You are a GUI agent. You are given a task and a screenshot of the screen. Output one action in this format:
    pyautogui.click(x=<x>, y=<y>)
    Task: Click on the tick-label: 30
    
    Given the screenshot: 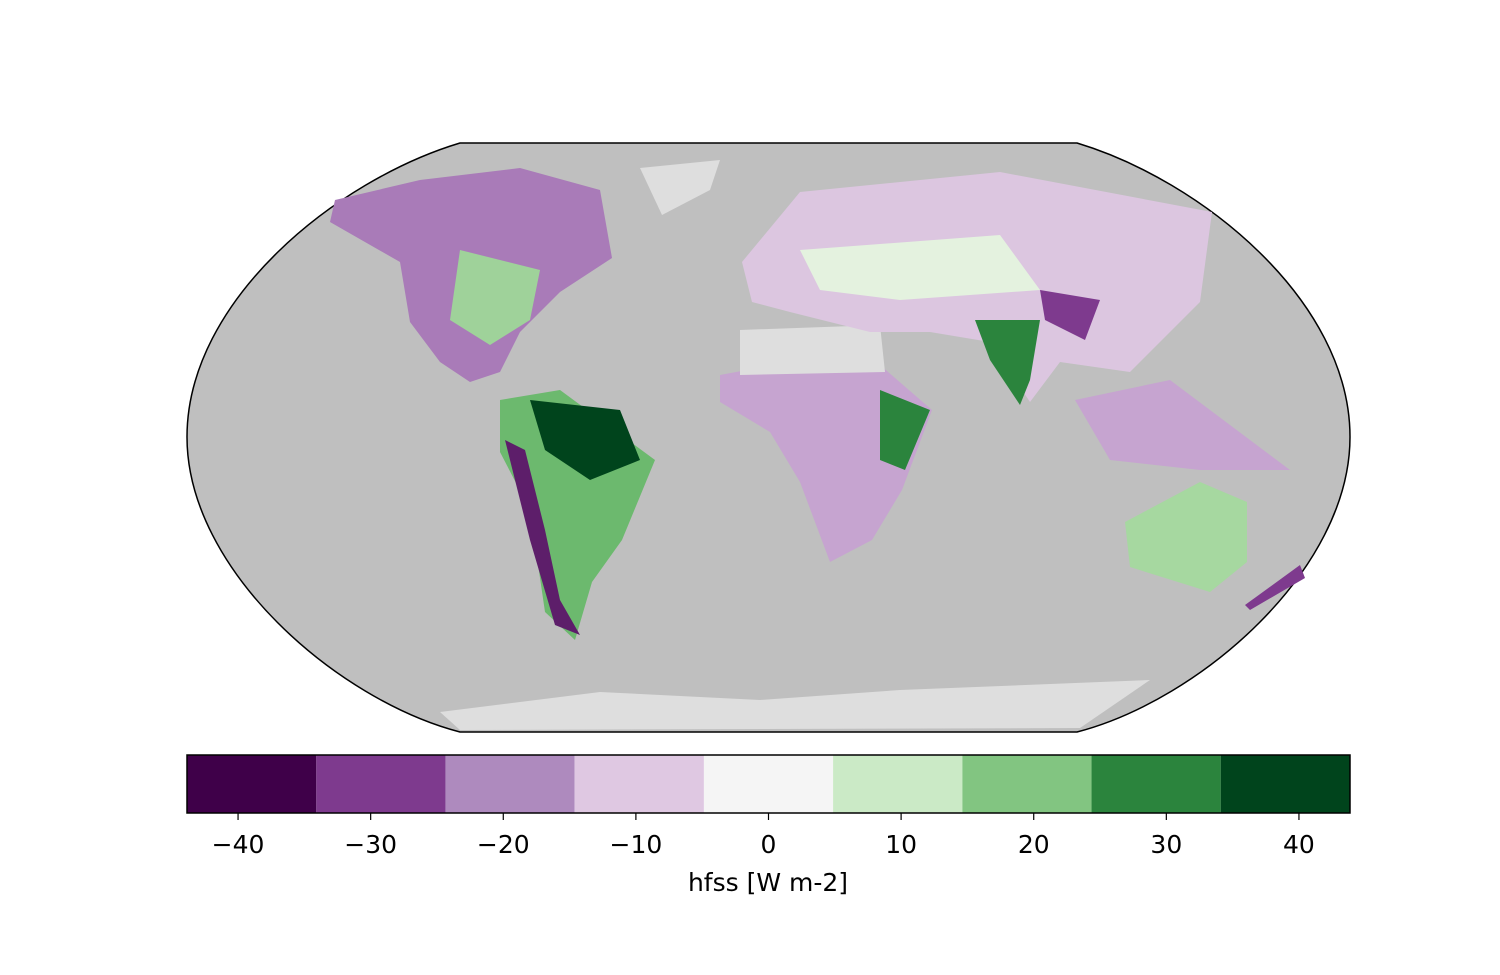 What is the action you would take?
    pyautogui.click(x=1166, y=844)
    